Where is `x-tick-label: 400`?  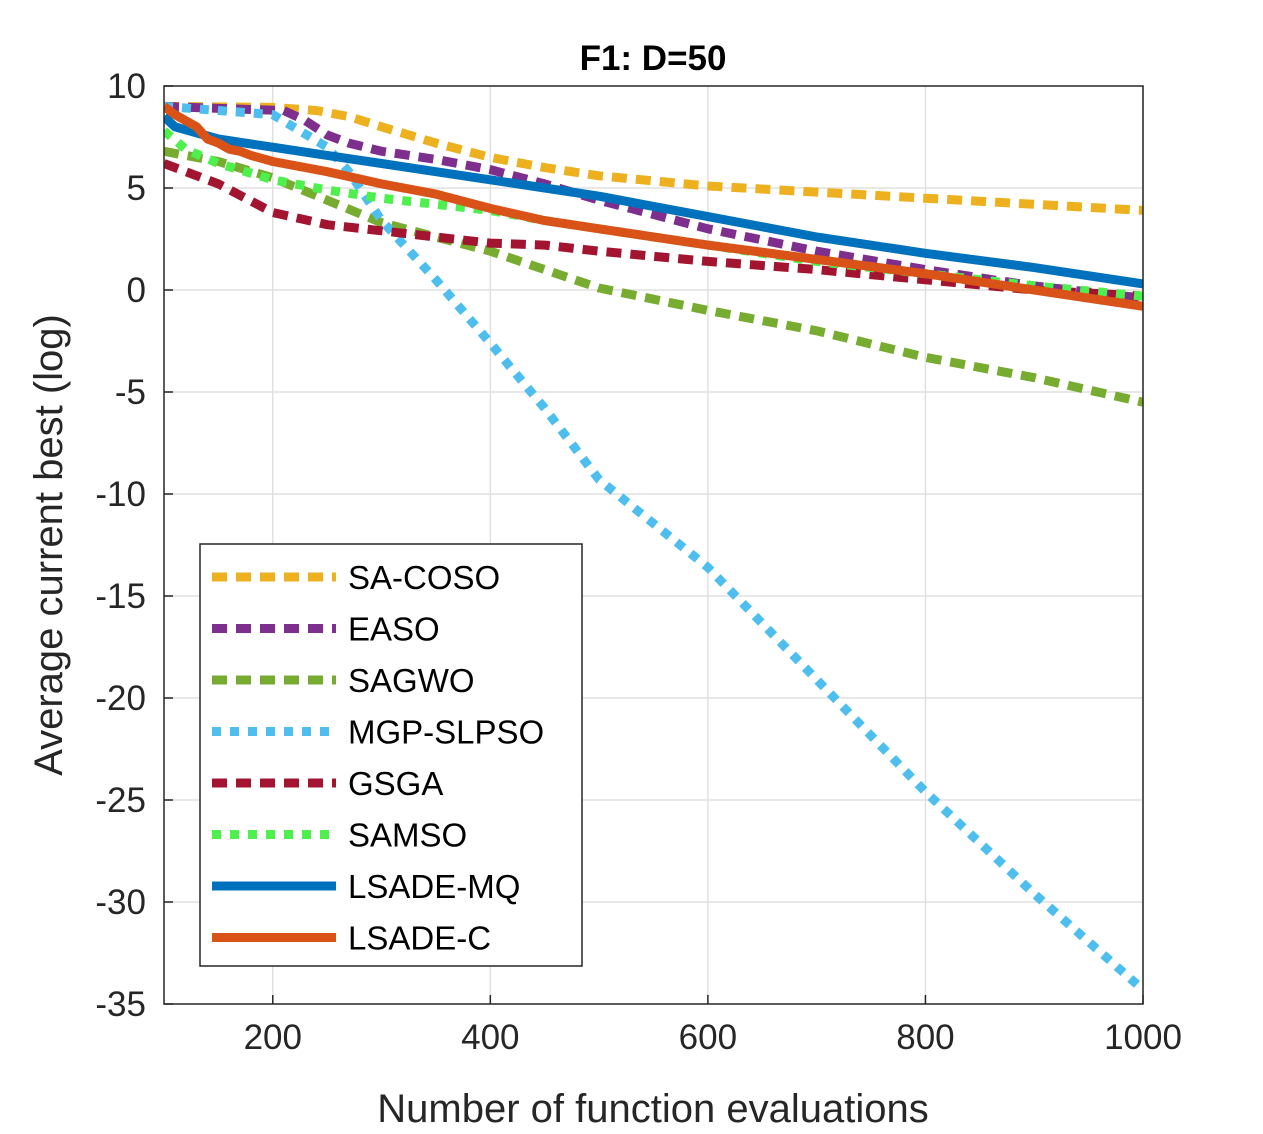
x-tick-label: 400 is located at coordinates (490, 1037).